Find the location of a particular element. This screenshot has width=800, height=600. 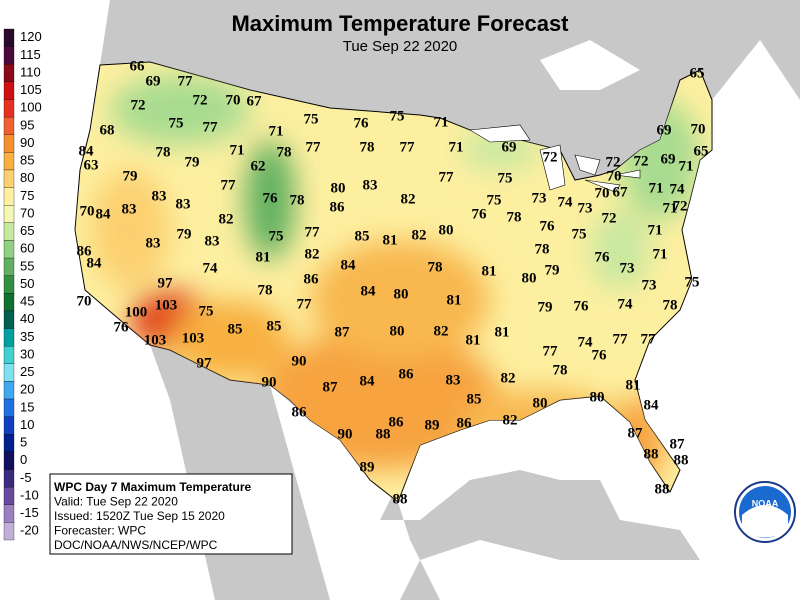

legend-label: 95 is located at coordinates (27, 124).